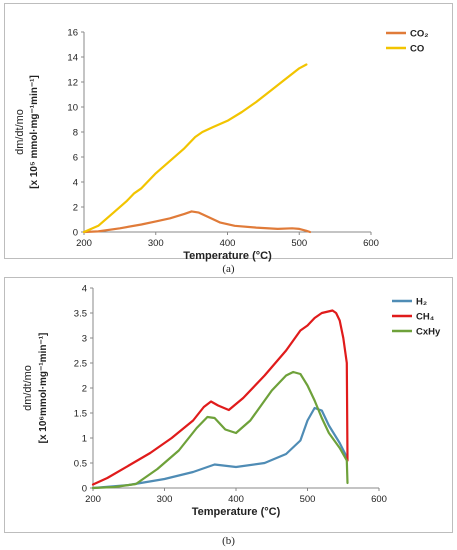  What do you see at coordinates (80, 414) in the screenshot?
I see `chart-b-y-tick-label: 1.5` at bounding box center [80, 414].